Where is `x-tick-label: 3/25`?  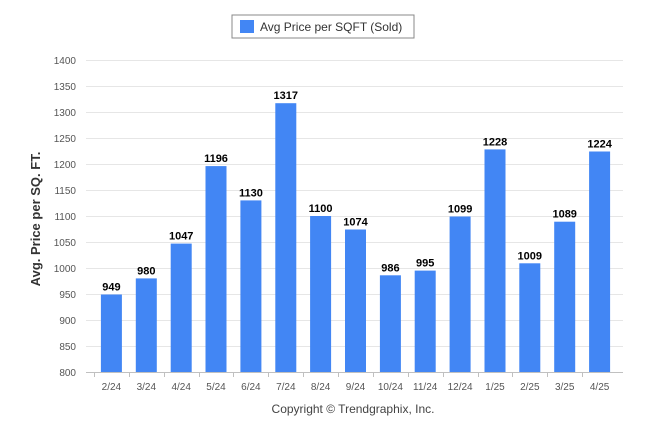 x-tick-label: 3/25 is located at coordinates (565, 387).